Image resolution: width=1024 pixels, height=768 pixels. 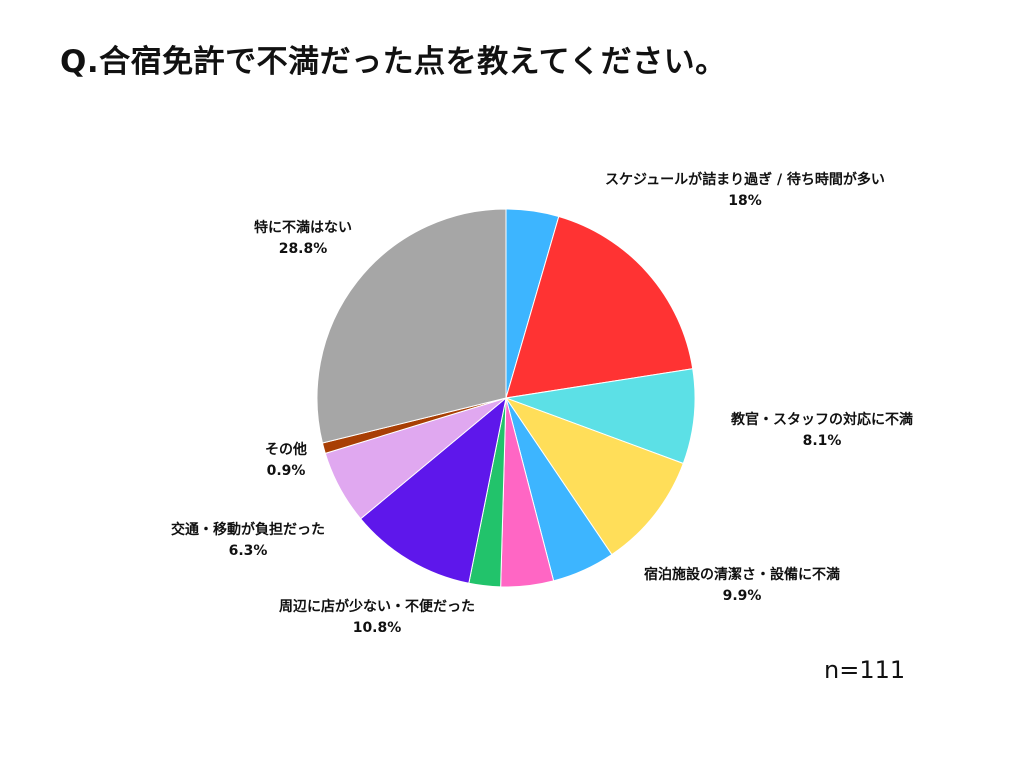 What do you see at coordinates (745, 191) in the screenshot?
I see `slice-label-schedule: スケジュールが詰まり過ぎ / 待ち時間が多い 18%` at bounding box center [745, 191].